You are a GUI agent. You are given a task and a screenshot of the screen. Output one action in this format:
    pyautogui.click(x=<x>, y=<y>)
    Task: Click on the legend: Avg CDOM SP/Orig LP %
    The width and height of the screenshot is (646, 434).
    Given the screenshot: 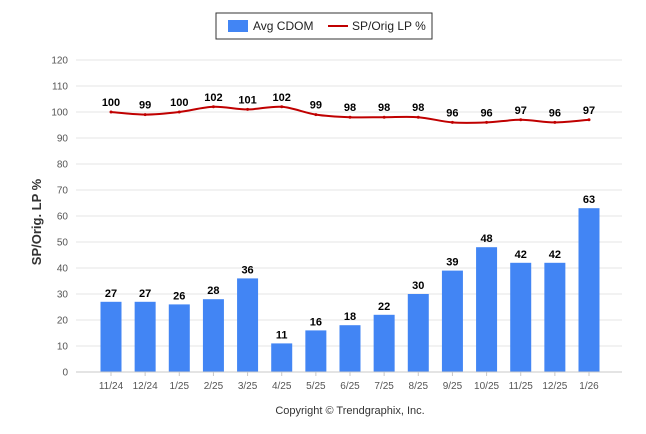 What is the action you would take?
    pyautogui.click(x=324, y=26)
    